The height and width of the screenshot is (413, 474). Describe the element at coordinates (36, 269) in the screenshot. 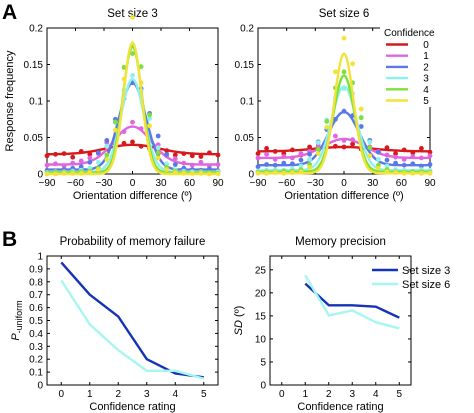

I see `y-tick-label: 0.9` at that location.